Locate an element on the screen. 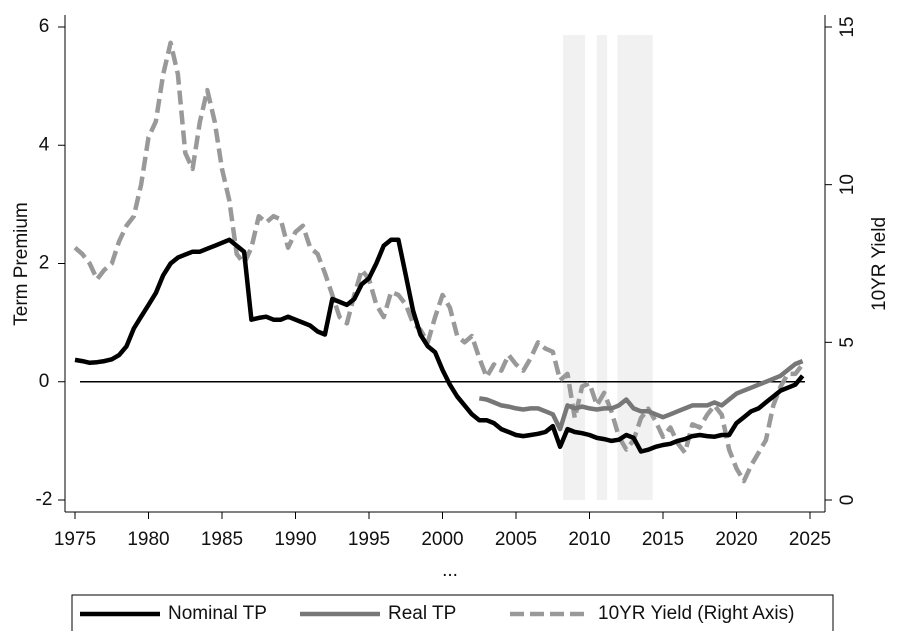 Image resolution: width=897 pixels, height=631 pixels. series-line is located at coordinates (641, 395).